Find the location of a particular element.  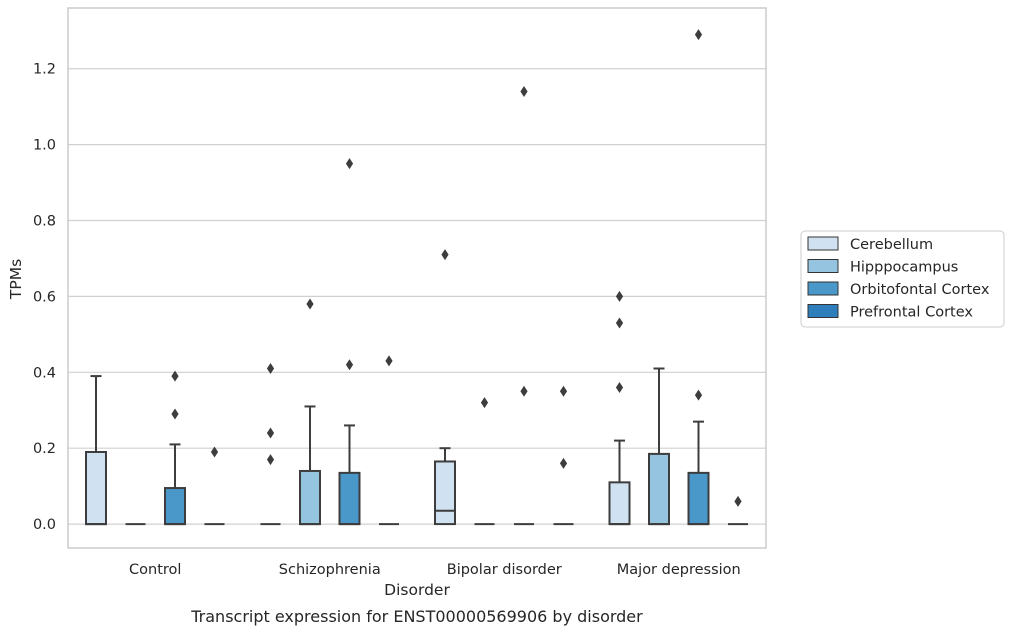

y-axis-ticks: 0.0 0.2 0.4 0.6 0.8 1.0 1.2 is located at coordinates (44, 297).